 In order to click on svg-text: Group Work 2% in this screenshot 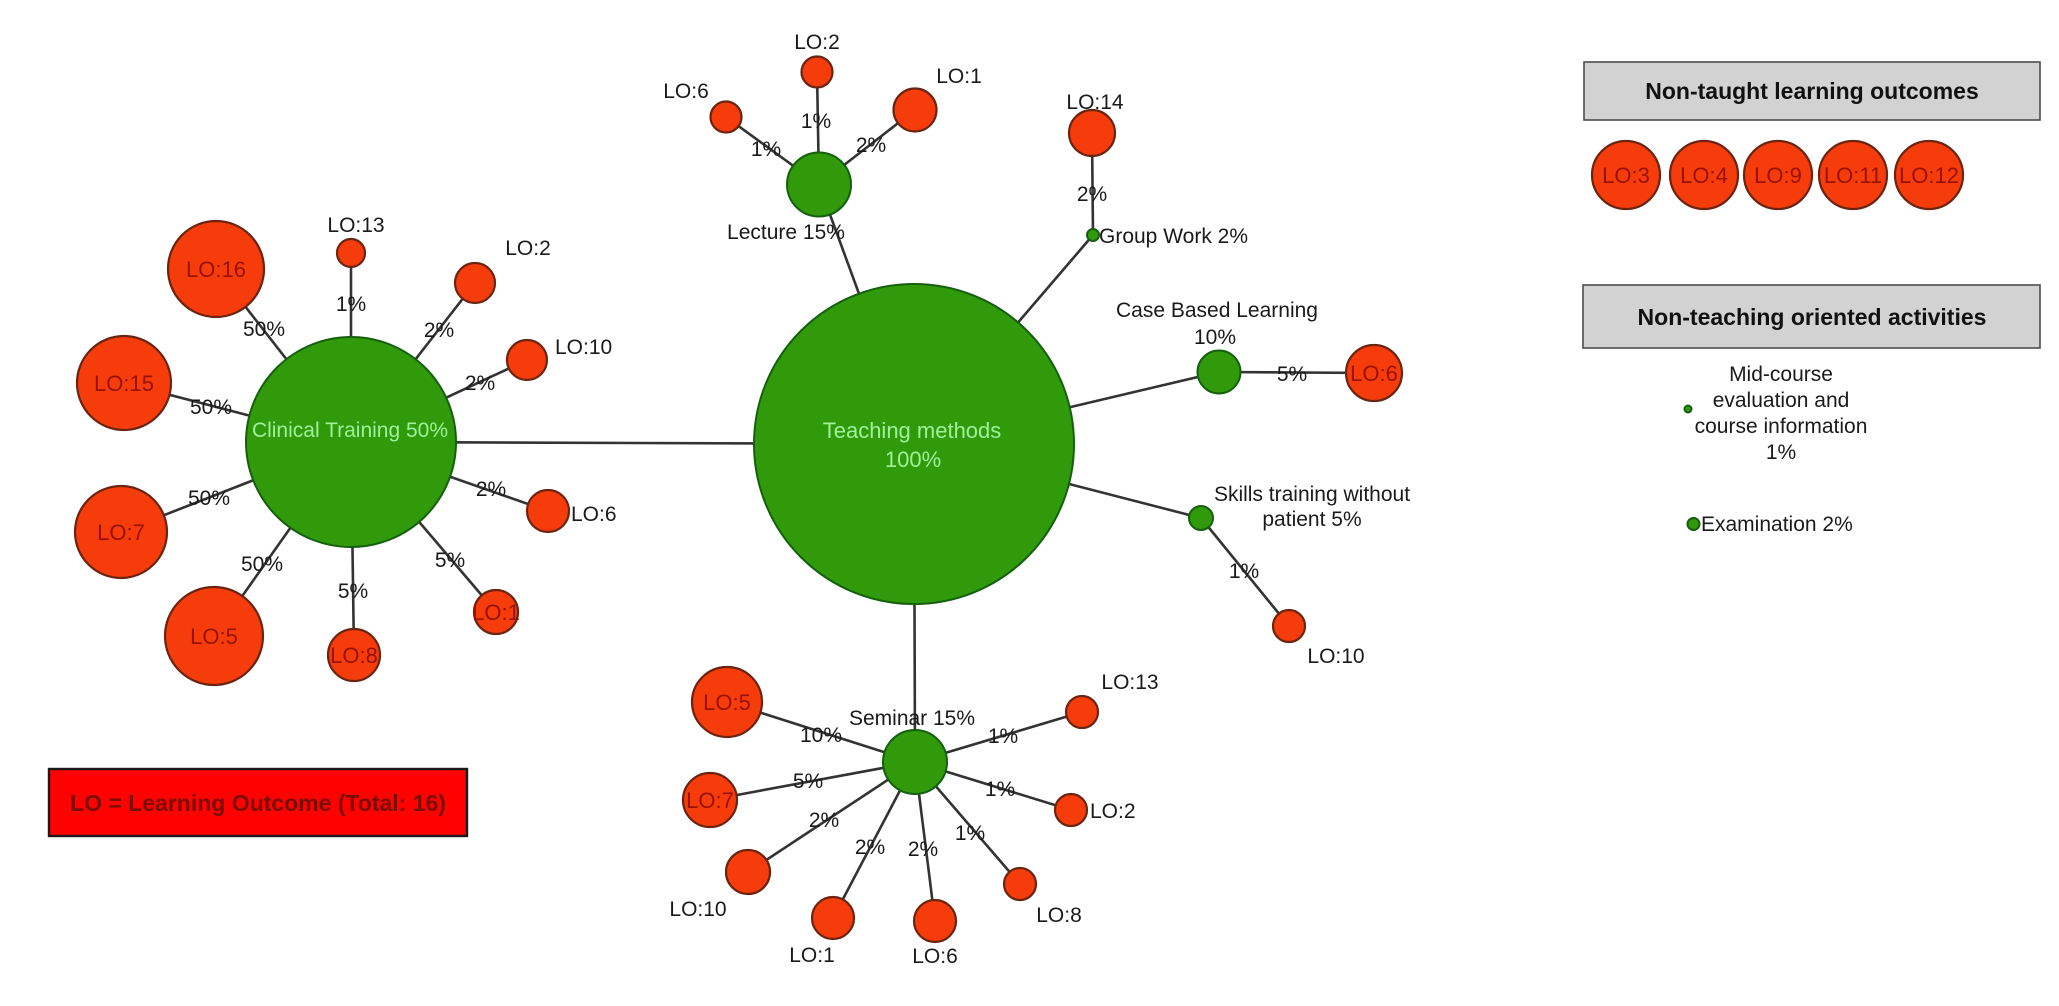, I will do `click(1173, 236)`.